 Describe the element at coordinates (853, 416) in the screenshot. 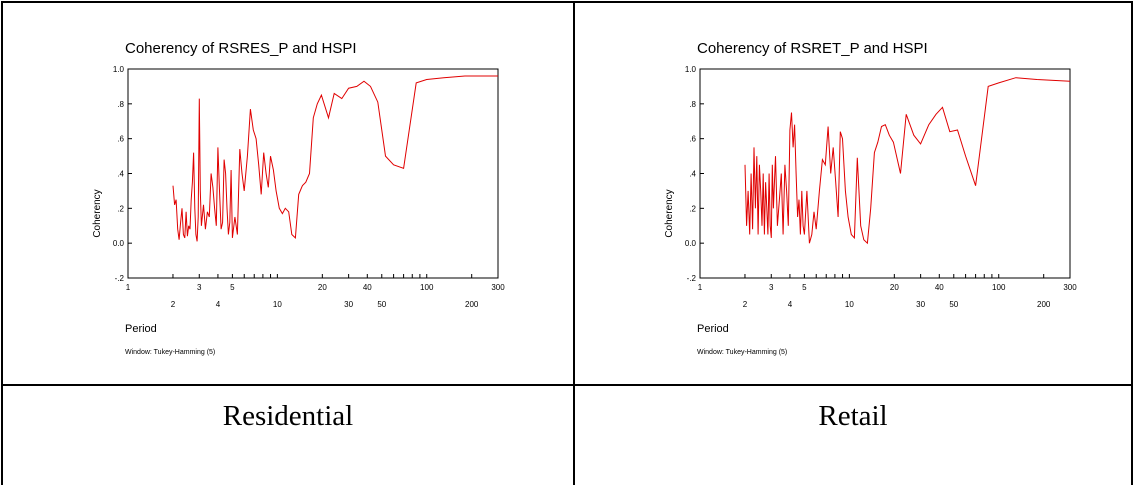

I see `caption-retail: Retail` at that location.